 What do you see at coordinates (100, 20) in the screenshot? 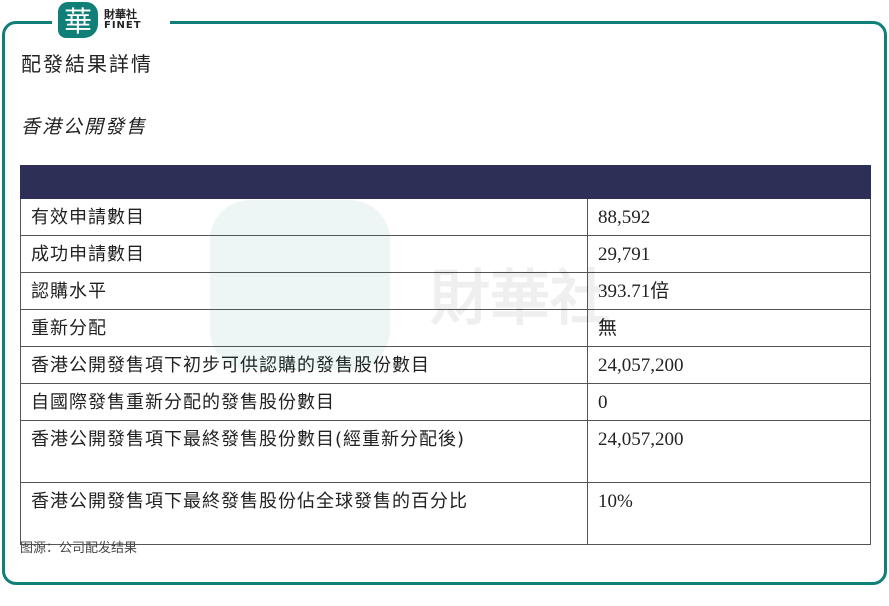
I see `finet-logo: 華 財華社 FINET` at bounding box center [100, 20].